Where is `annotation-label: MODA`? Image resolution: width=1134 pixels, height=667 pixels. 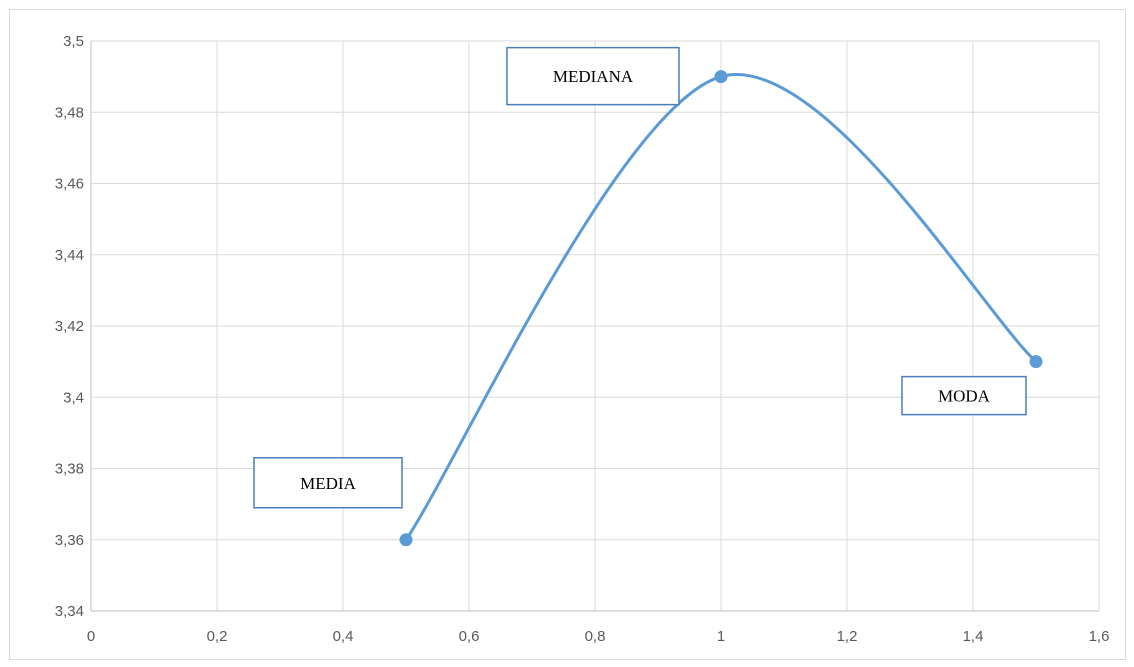
annotation-label: MODA is located at coordinates (964, 396).